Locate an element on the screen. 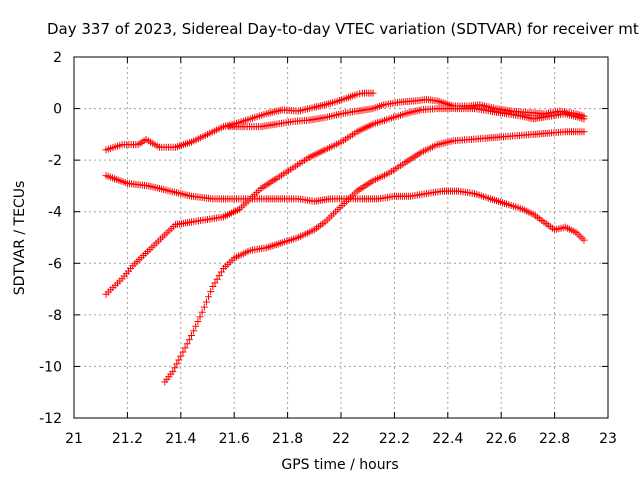 The height and width of the screenshot is (480, 640). x-tick-label: 22.2 is located at coordinates (394, 439).